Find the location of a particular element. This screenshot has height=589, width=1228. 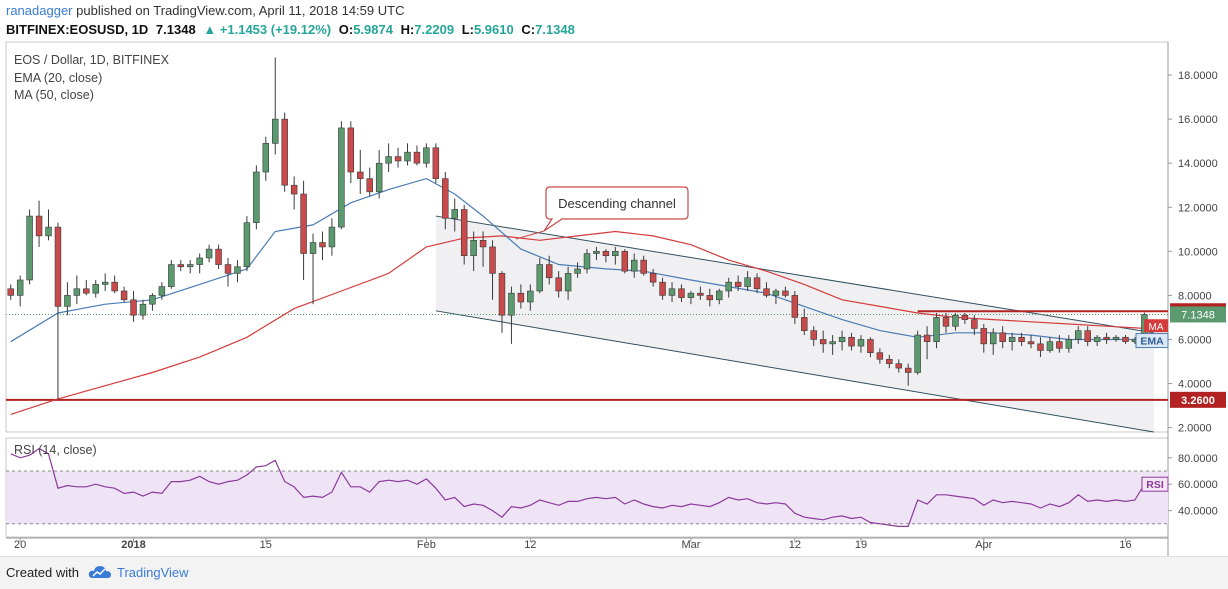

y-tick-label: 2.0000 is located at coordinates (1195, 429).